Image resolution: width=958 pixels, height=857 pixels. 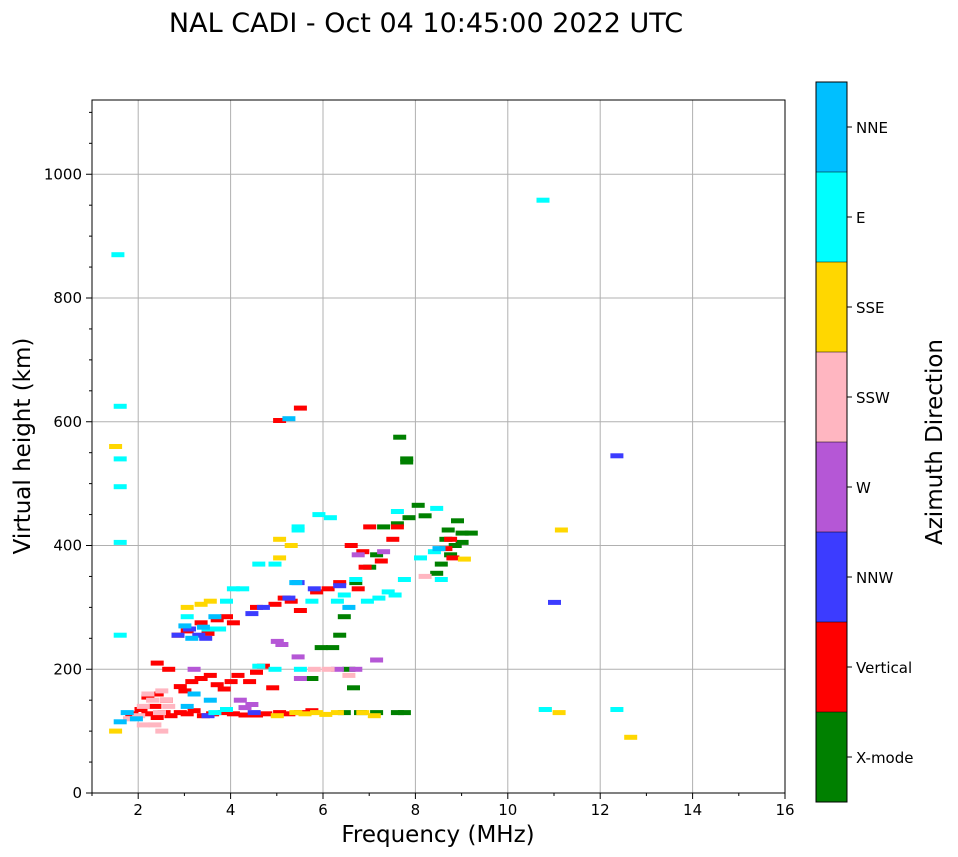 What do you see at coordinates (874, 578) in the screenshot?
I see `colorbar-tick-label: NNW` at bounding box center [874, 578].